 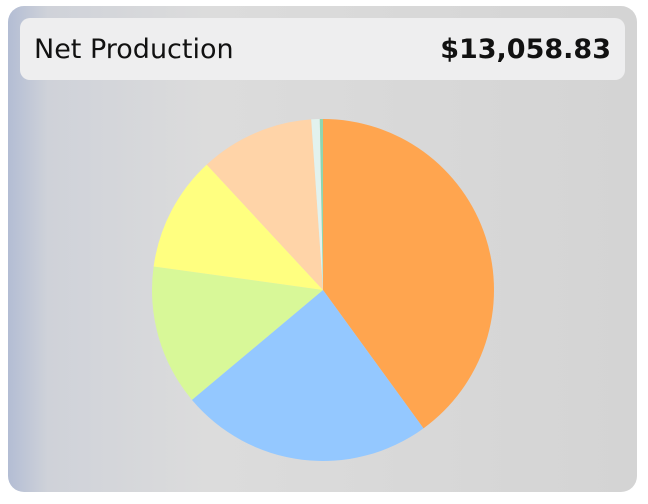 I want to click on title: Net Production, so click(x=134, y=49).